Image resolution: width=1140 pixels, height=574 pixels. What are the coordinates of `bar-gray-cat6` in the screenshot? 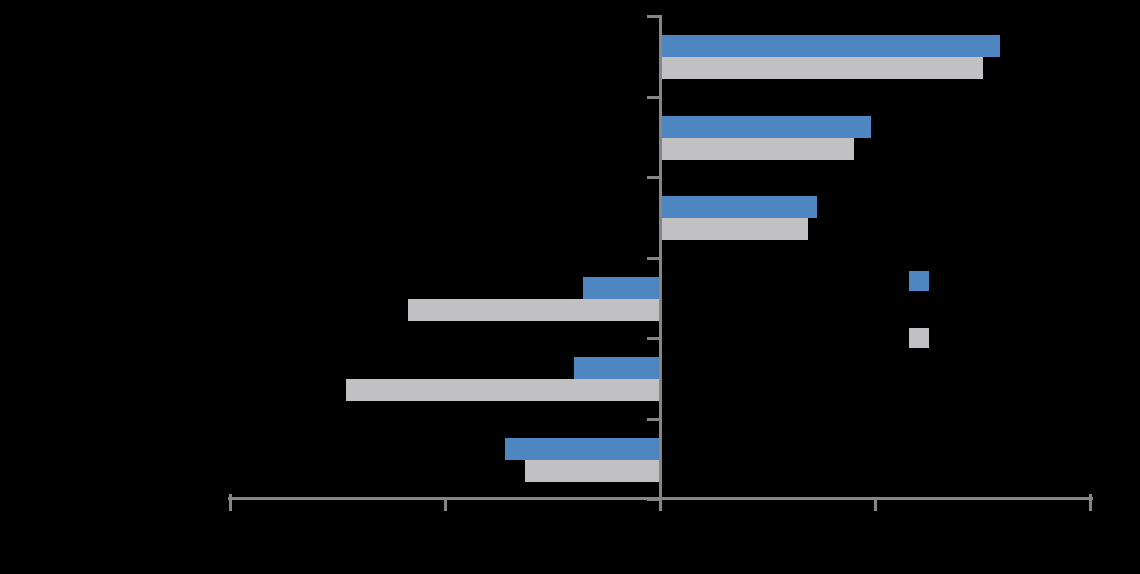 It's located at (592, 470).